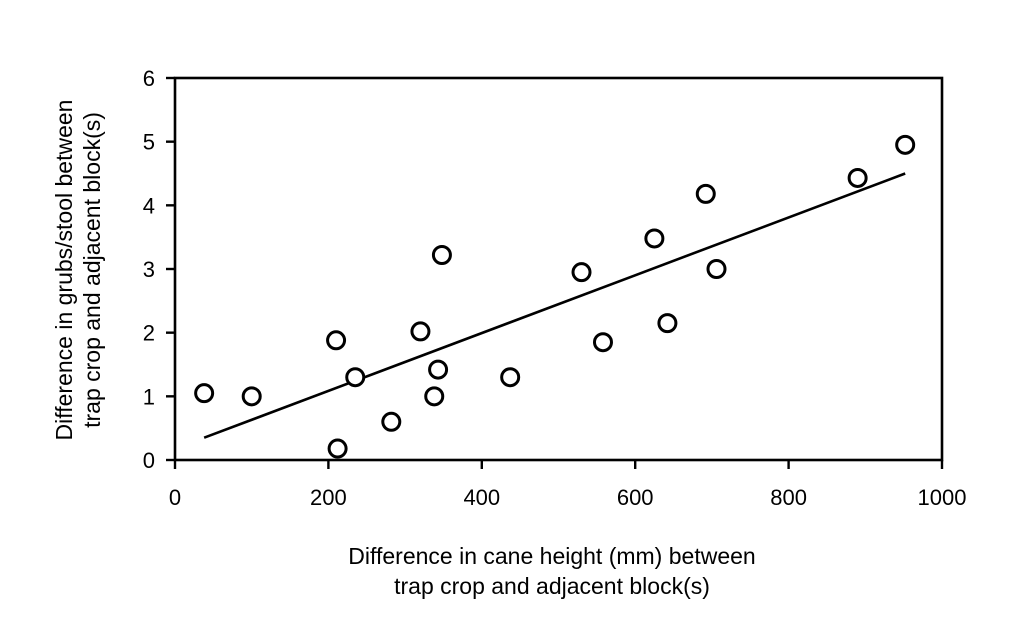  What do you see at coordinates (175, 497) in the screenshot?
I see `x-tick-label: 0` at bounding box center [175, 497].